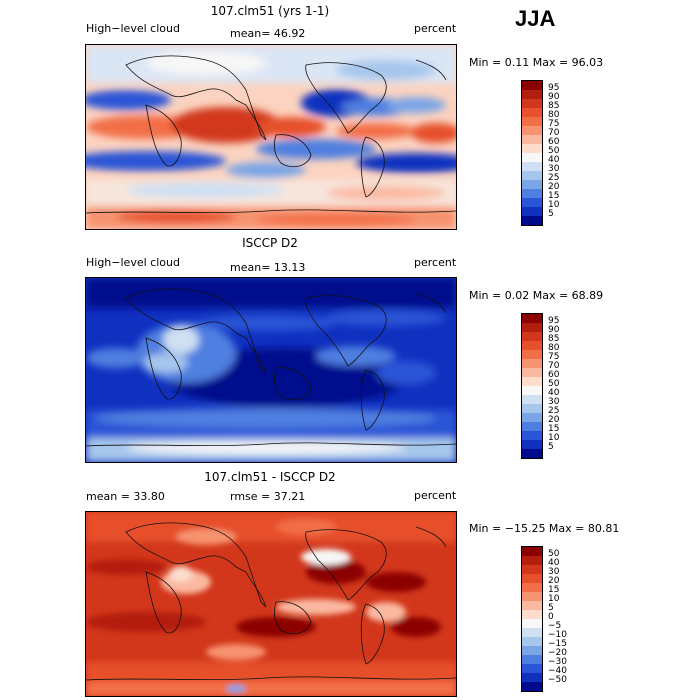  What do you see at coordinates (555, 626) in the screenshot?
I see `colorbar-tick-label: −5` at bounding box center [555, 626].